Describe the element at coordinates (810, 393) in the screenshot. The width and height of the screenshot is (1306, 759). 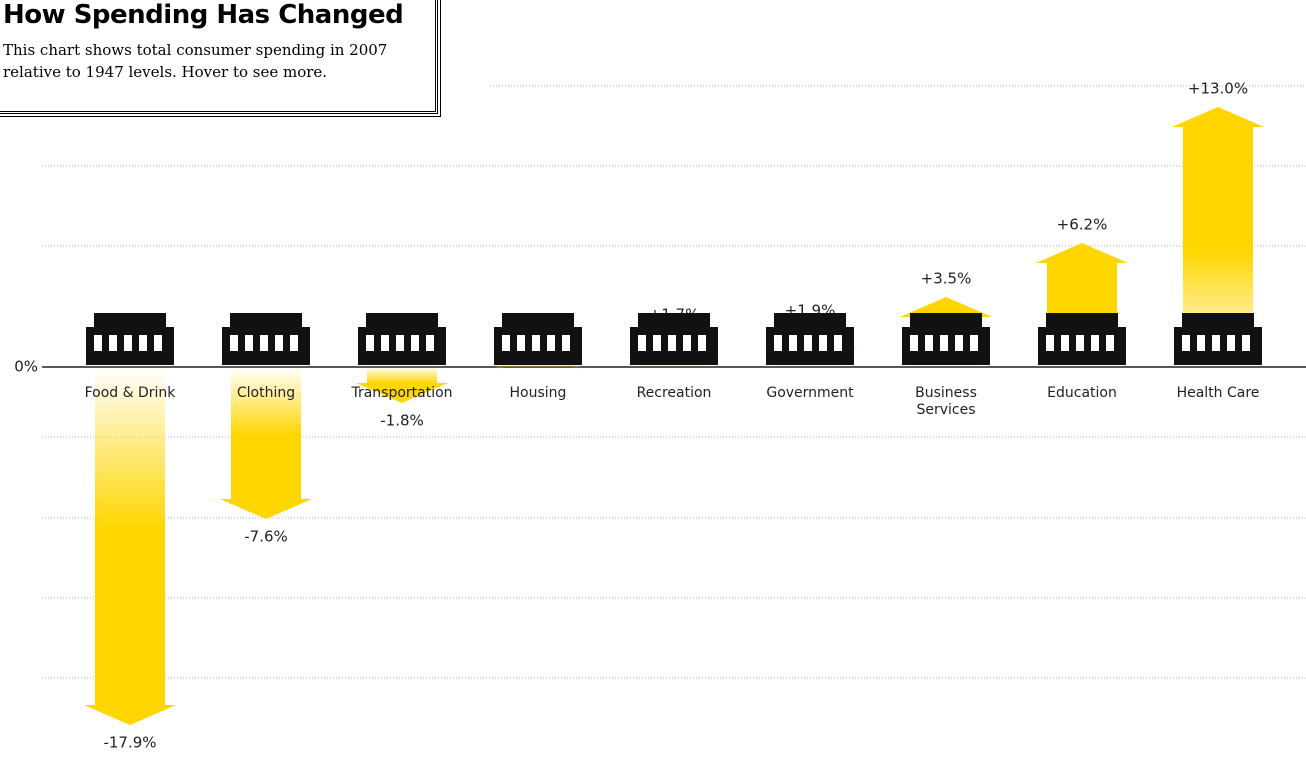
I see `x-tick-label: Government` at that location.